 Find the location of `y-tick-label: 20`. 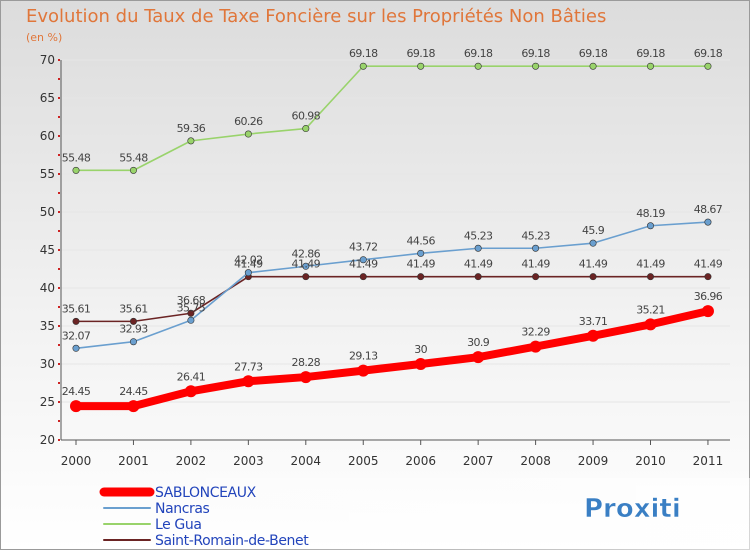

y-tick-label: 20 is located at coordinates (47, 440).